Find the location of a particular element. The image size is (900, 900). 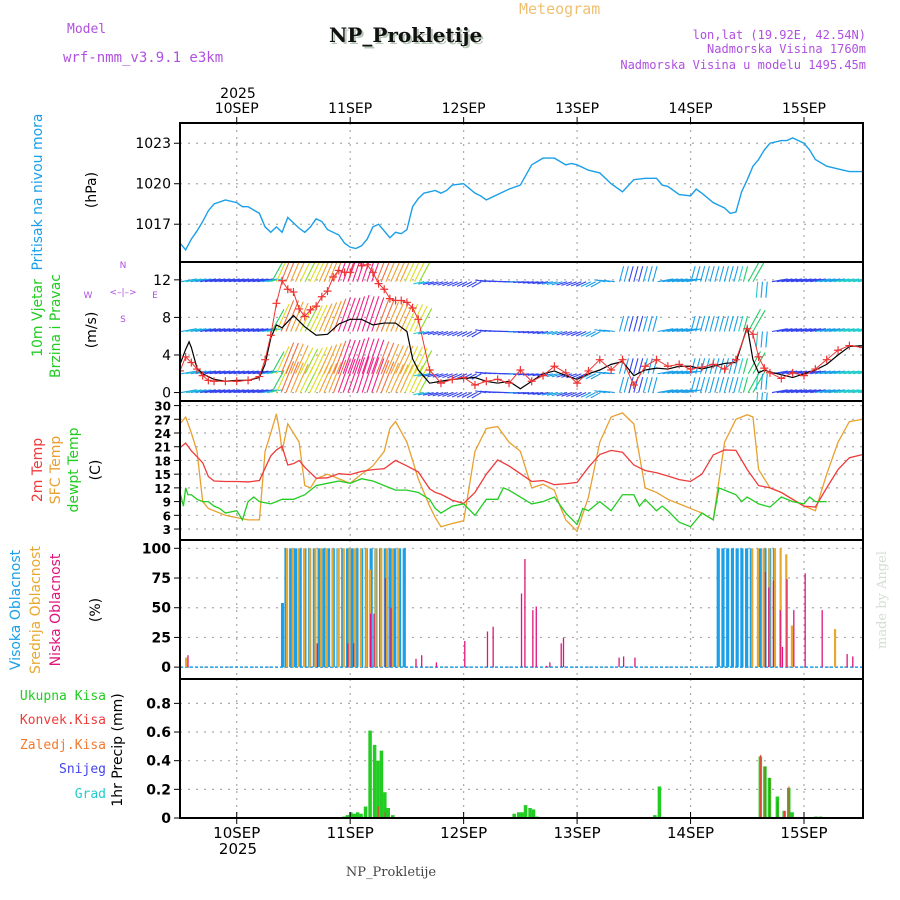

legend-ukupna: Ukupna Kisa is located at coordinates (63, 696).